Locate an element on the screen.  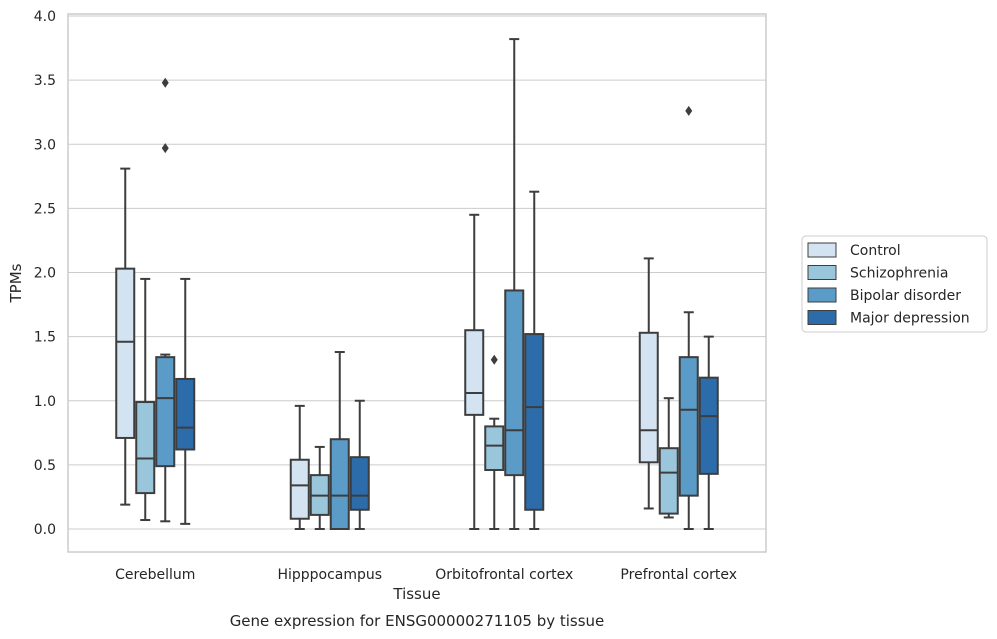
y-tick-label: 3.5 is located at coordinates (45, 81).